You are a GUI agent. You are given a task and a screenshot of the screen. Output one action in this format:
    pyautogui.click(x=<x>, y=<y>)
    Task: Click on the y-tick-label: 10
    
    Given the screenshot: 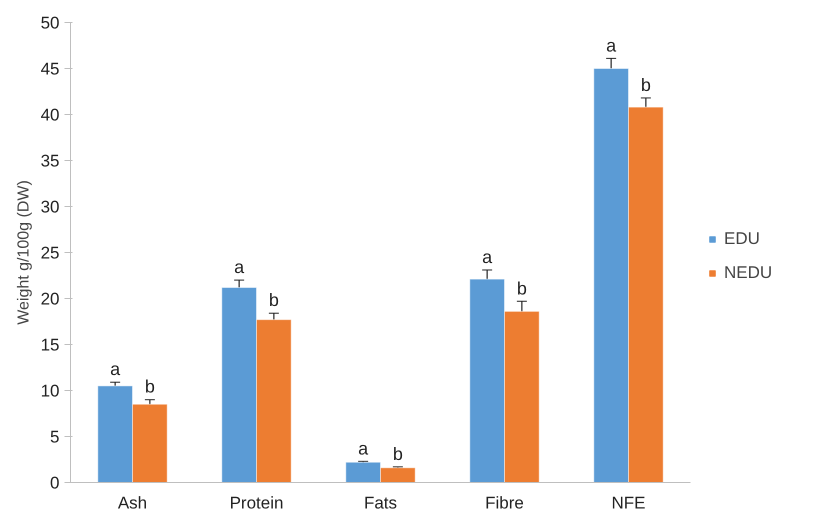 What is the action you would take?
    pyautogui.click(x=50, y=391)
    